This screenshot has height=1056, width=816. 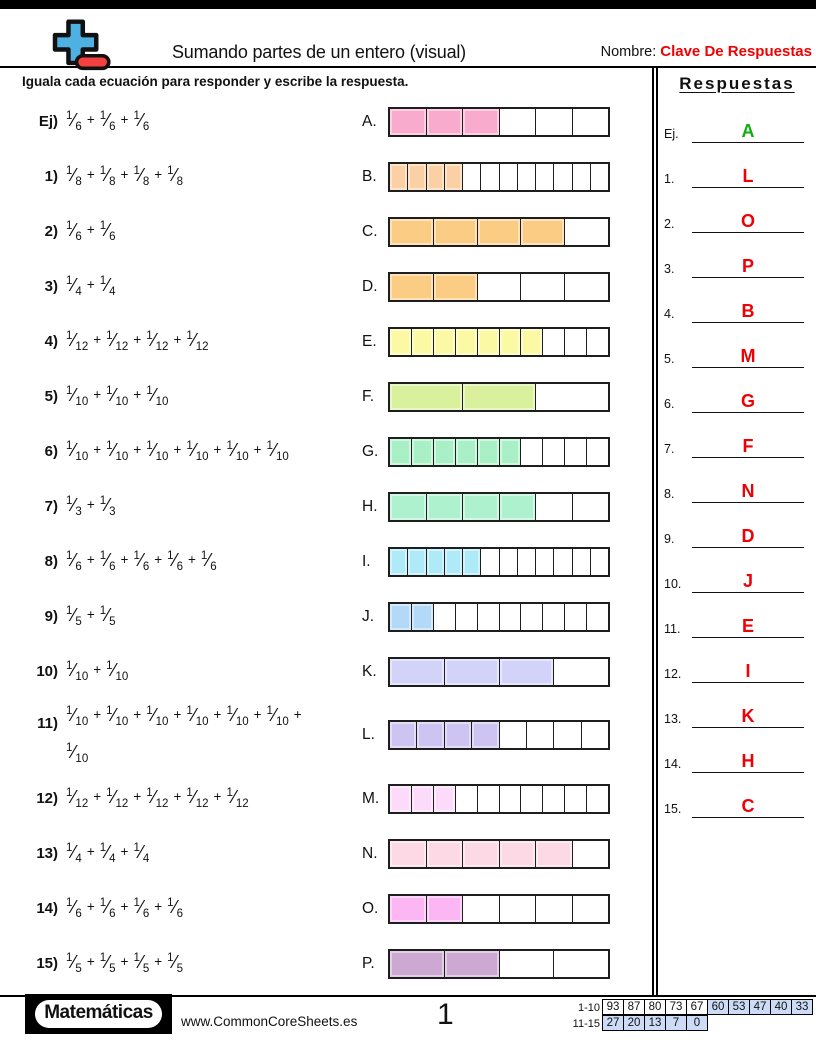 What do you see at coordinates (369, 176) in the screenshot?
I see `bar-letter: B.` at bounding box center [369, 176].